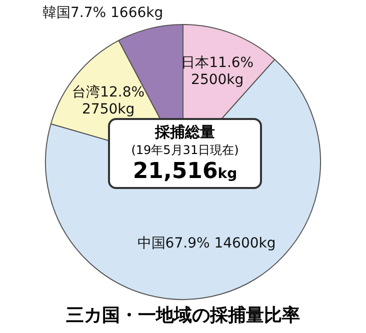 Image resolution: width=366 pixels, height=333 pixels. I want to click on text: 三カ国・一地域の採捕量比率, so click(183, 315).